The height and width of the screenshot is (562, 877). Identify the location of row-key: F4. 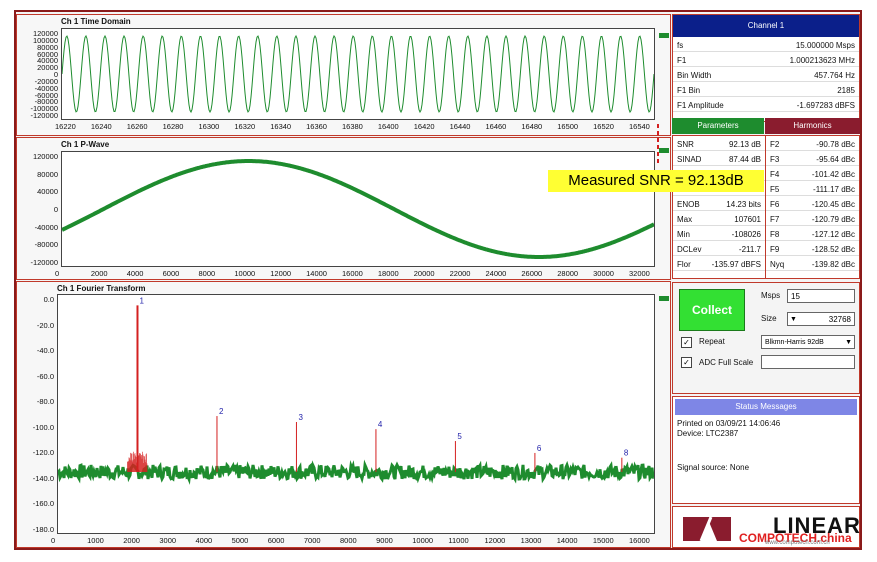
(775, 174).